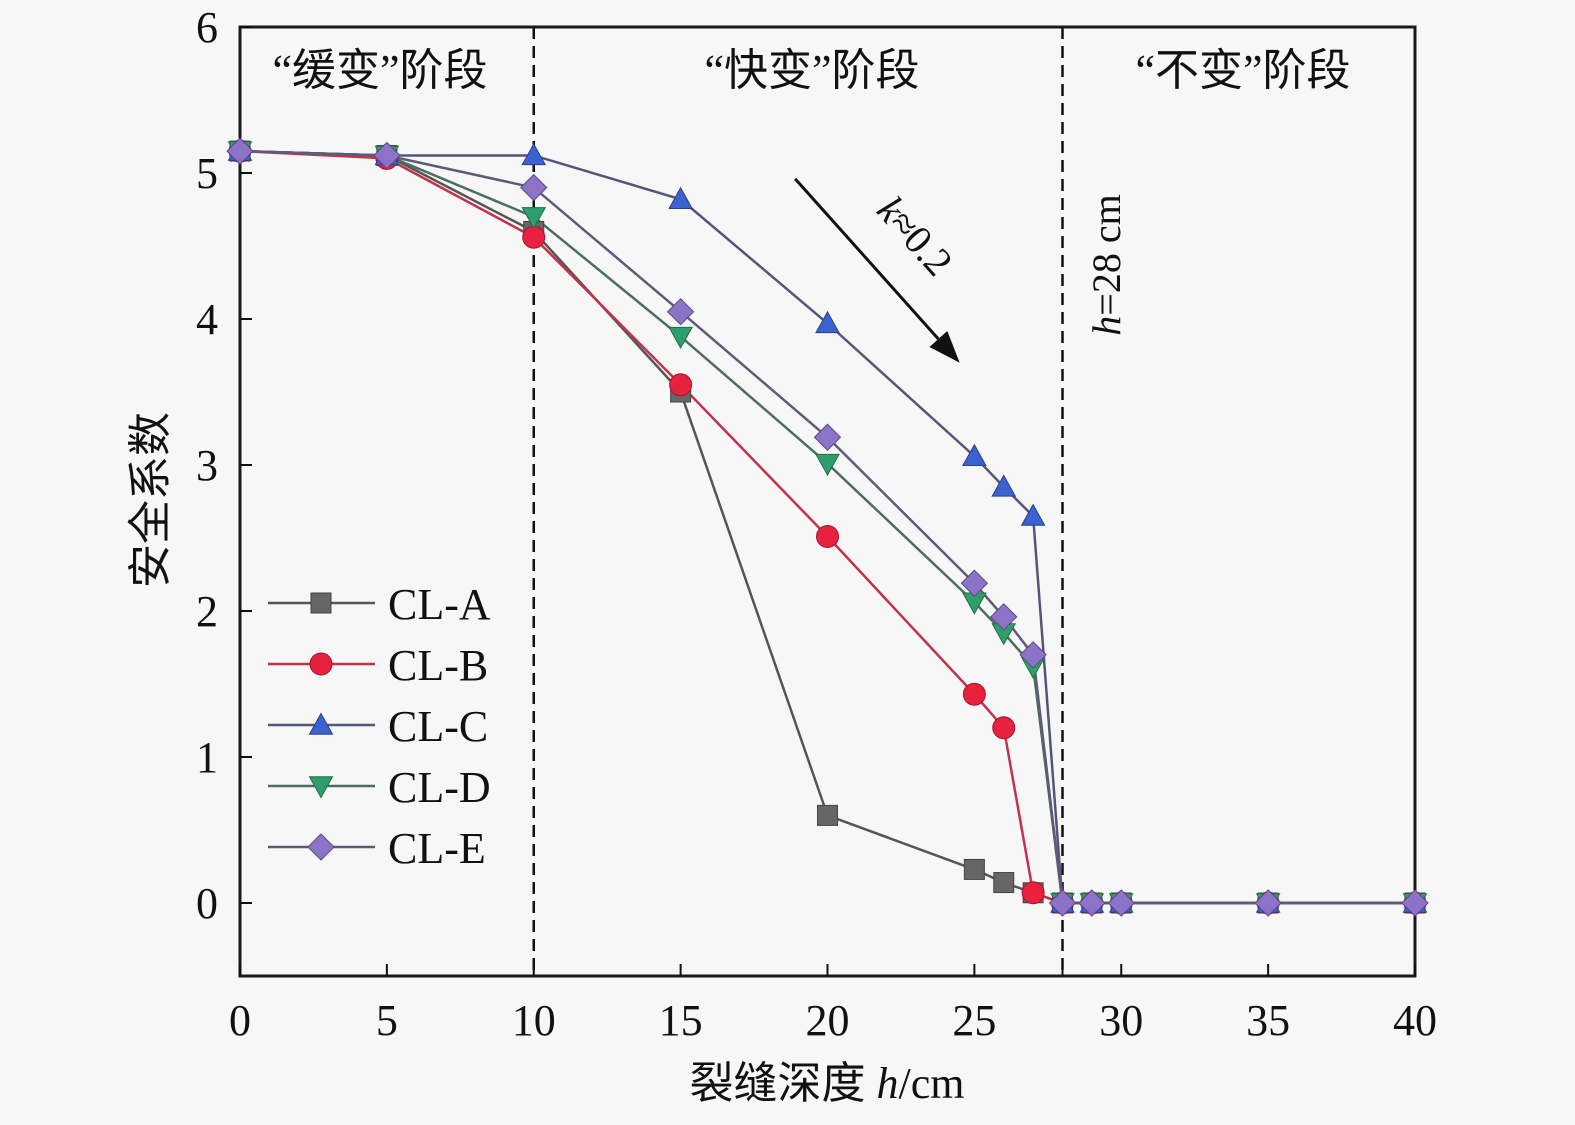 The image size is (1575, 1125). What do you see at coordinates (321, 787) in the screenshot?
I see `legend-marker-CL-D` at bounding box center [321, 787].